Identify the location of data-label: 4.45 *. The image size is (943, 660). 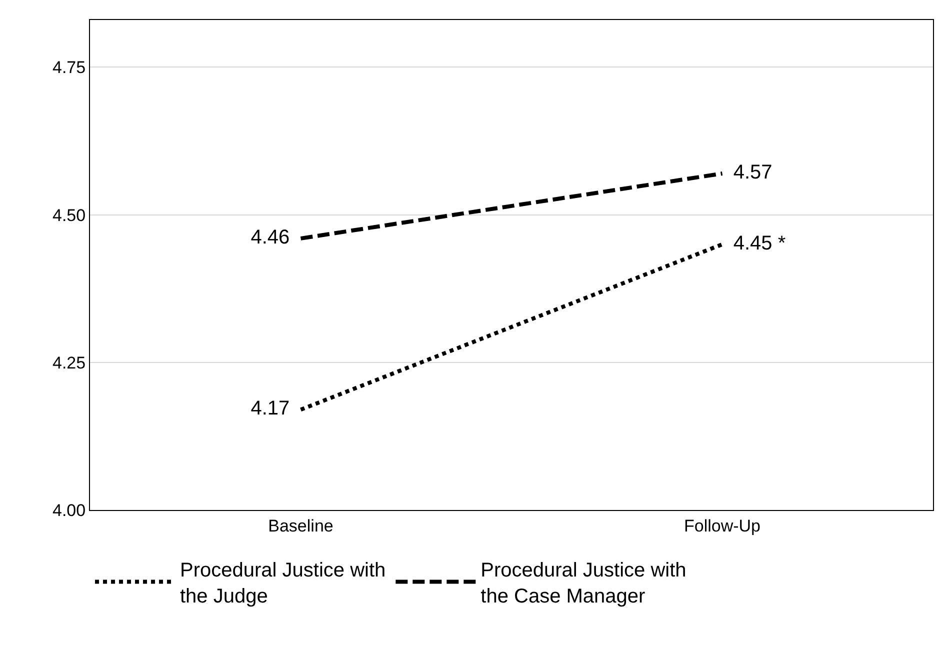
(759, 243).